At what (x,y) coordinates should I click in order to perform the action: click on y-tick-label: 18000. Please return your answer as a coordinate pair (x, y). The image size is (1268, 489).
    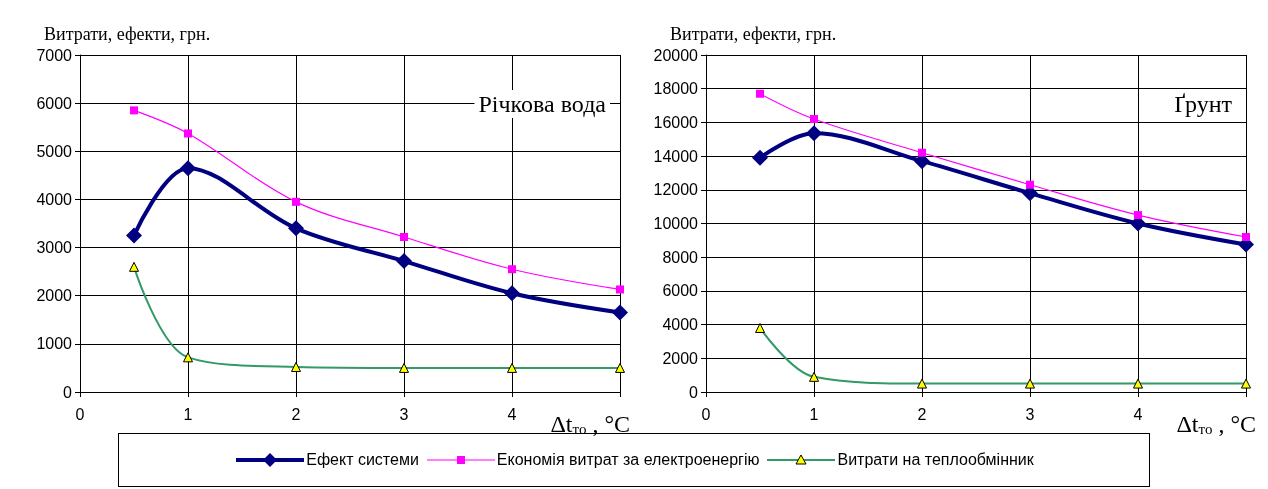
    Looking at the image, I should click on (676, 89).